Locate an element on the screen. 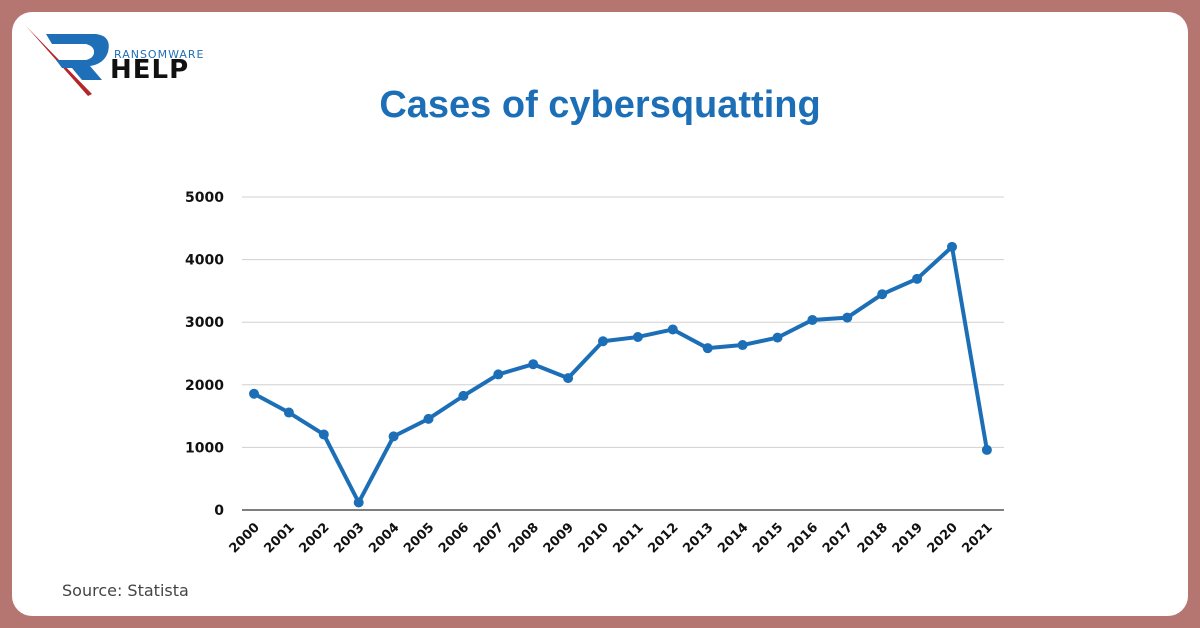  y-tick-label: 2000 is located at coordinates (204, 386).